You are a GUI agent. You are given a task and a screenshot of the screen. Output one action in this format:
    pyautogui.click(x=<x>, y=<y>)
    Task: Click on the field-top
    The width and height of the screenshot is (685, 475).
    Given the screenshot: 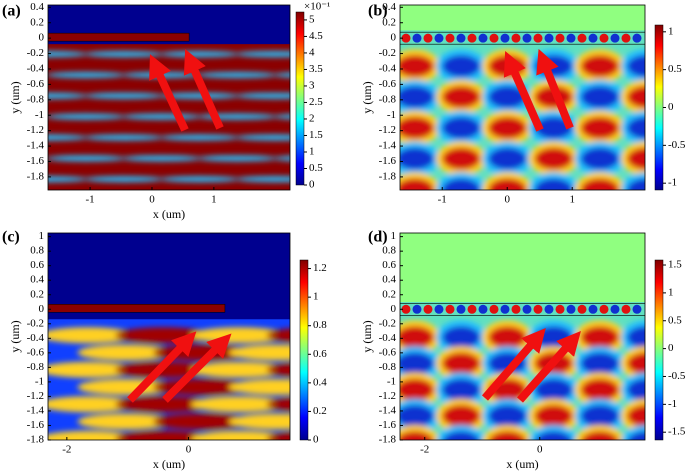 What is the action you would take?
    pyautogui.click(x=522, y=267)
    